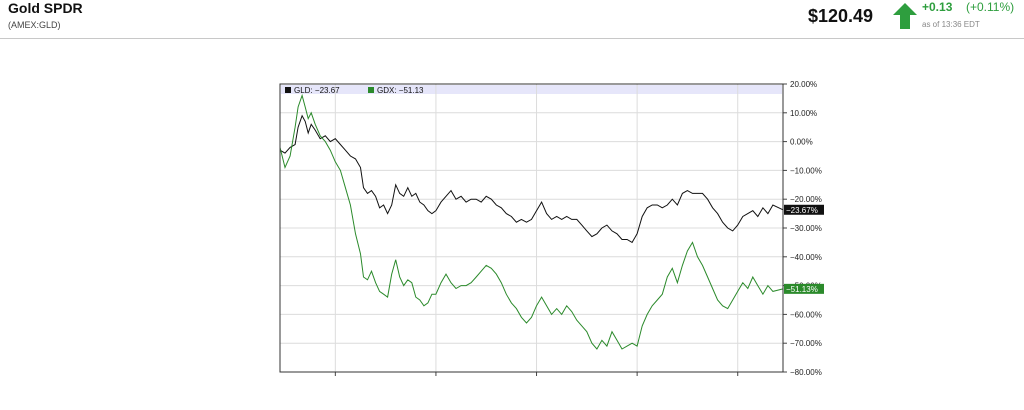 This screenshot has width=1024, height=410. Describe the element at coordinates (990, 7) in the screenshot. I see `price-change-percent: (+0.11%)` at that location.